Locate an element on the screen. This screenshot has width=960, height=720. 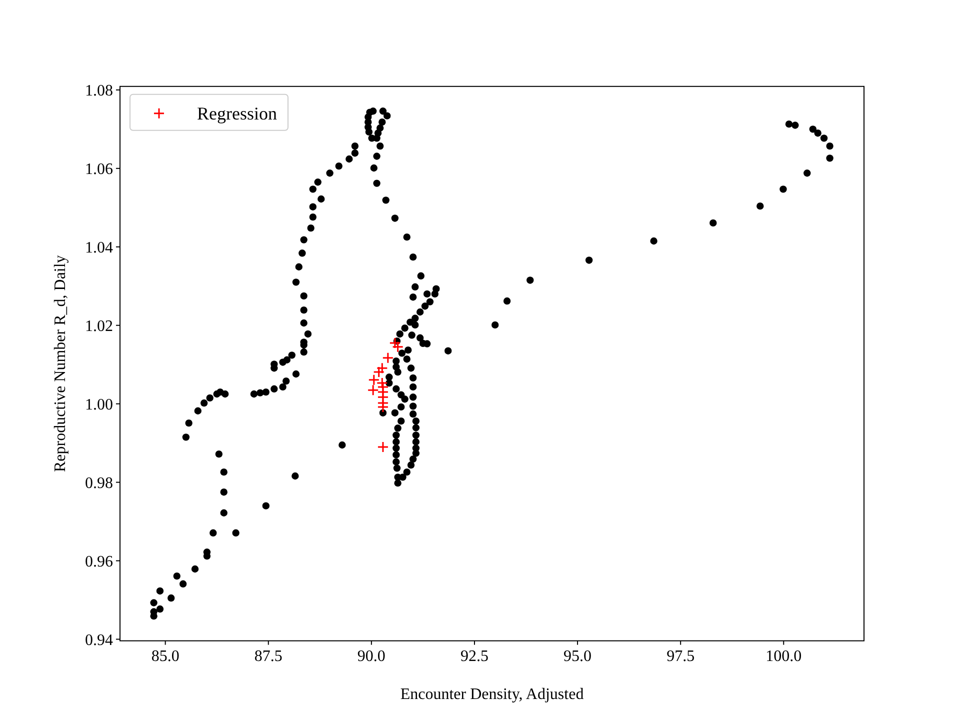
x-tick-label: 100.0 is located at coordinates (784, 656).